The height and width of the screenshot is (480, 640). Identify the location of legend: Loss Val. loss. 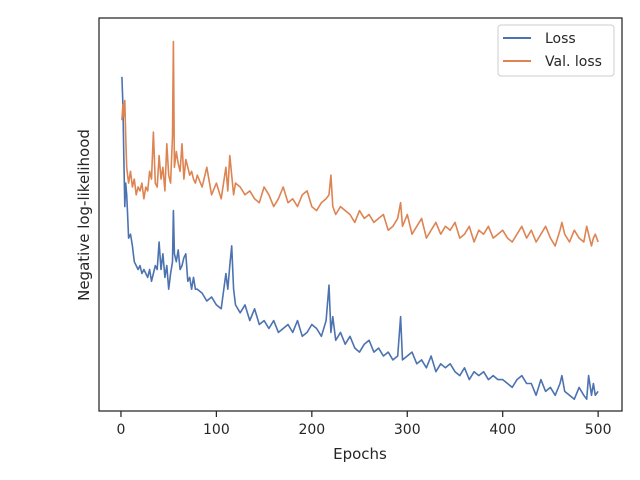
(556, 50).